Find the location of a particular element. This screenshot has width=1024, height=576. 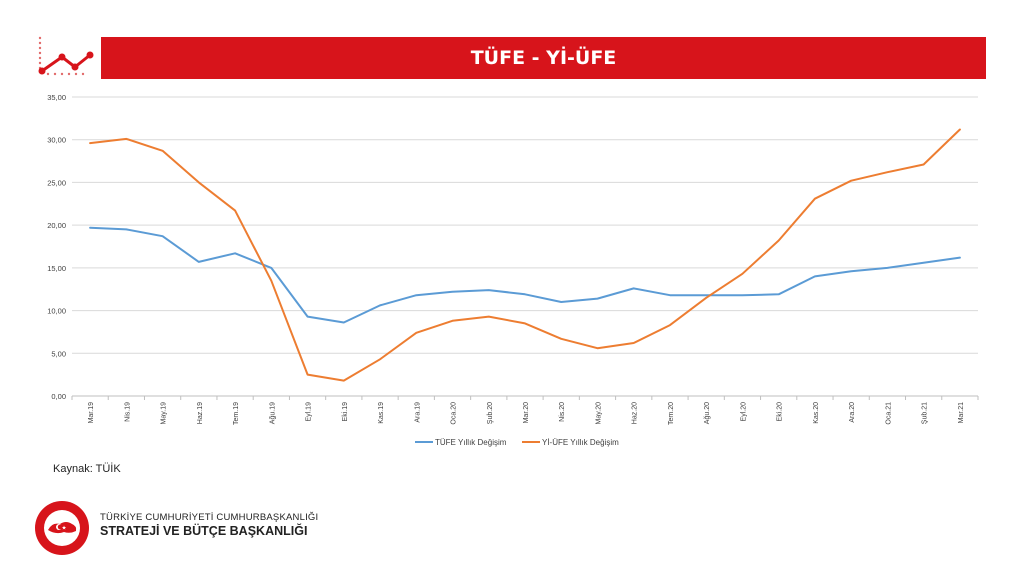

y-tick-label: 15,00 is located at coordinates (56, 268).